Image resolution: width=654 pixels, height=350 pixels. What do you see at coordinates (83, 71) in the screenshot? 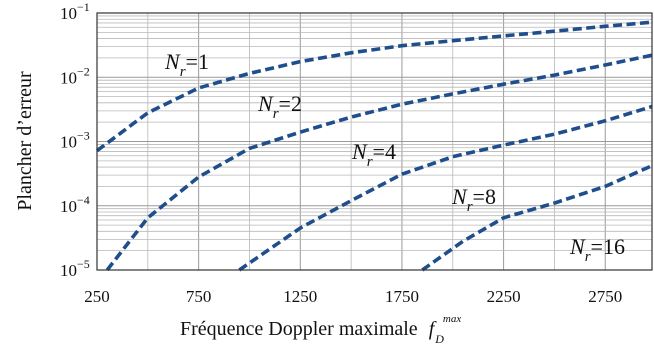
I see `y-tick-exp: −2` at bounding box center [83, 71].